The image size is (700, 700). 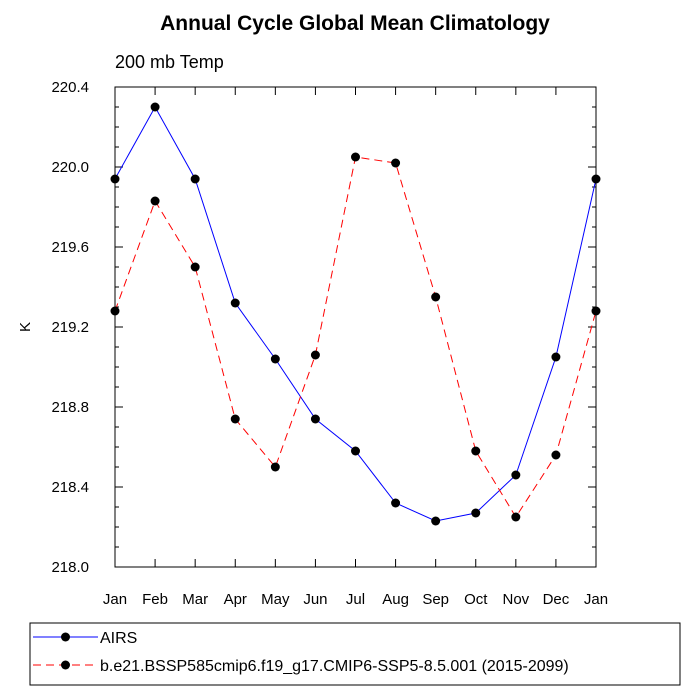 What do you see at coordinates (65, 637) in the screenshot?
I see `legend-marker-airs` at bounding box center [65, 637].